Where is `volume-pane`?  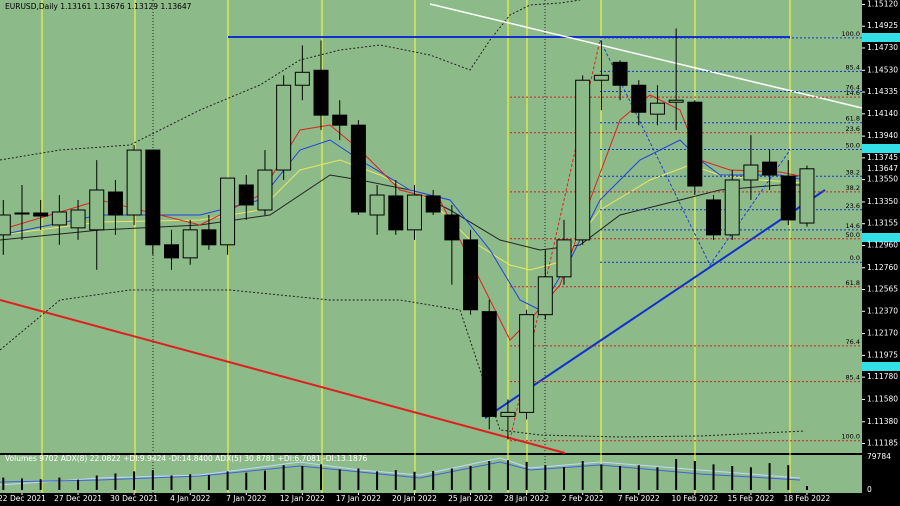 volume-pane is located at coordinates (431, 474).